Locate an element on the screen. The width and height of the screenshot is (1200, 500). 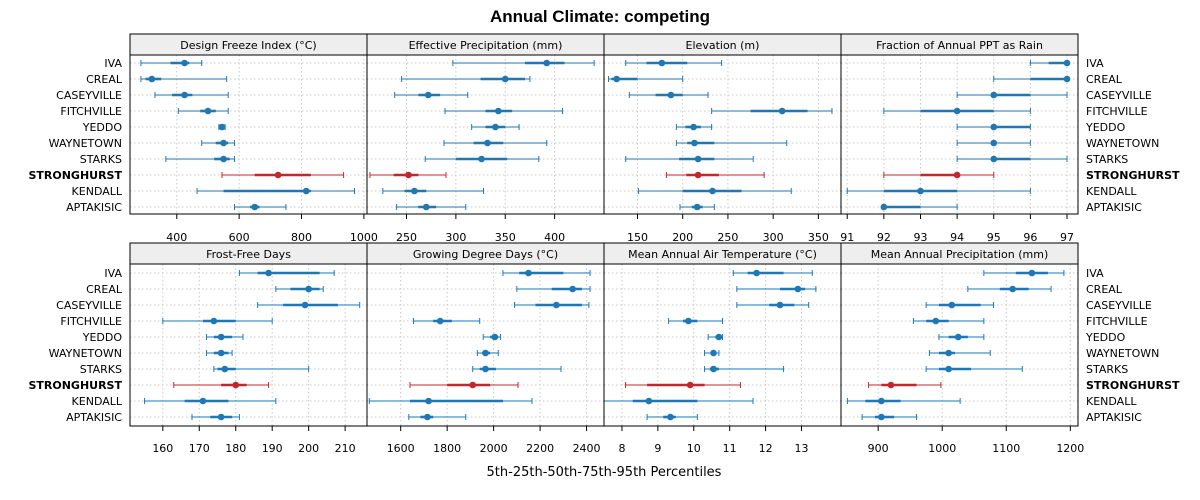
x-tick-label: 1200 is located at coordinates (1070, 448).